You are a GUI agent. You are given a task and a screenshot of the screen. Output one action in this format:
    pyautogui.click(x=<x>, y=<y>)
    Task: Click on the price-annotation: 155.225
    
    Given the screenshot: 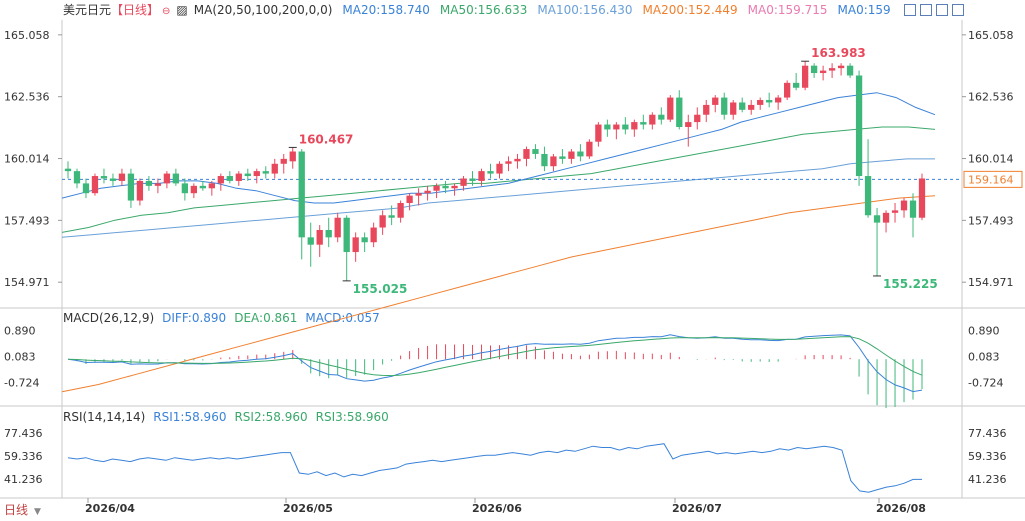 What is the action you would take?
    pyautogui.click(x=910, y=284)
    